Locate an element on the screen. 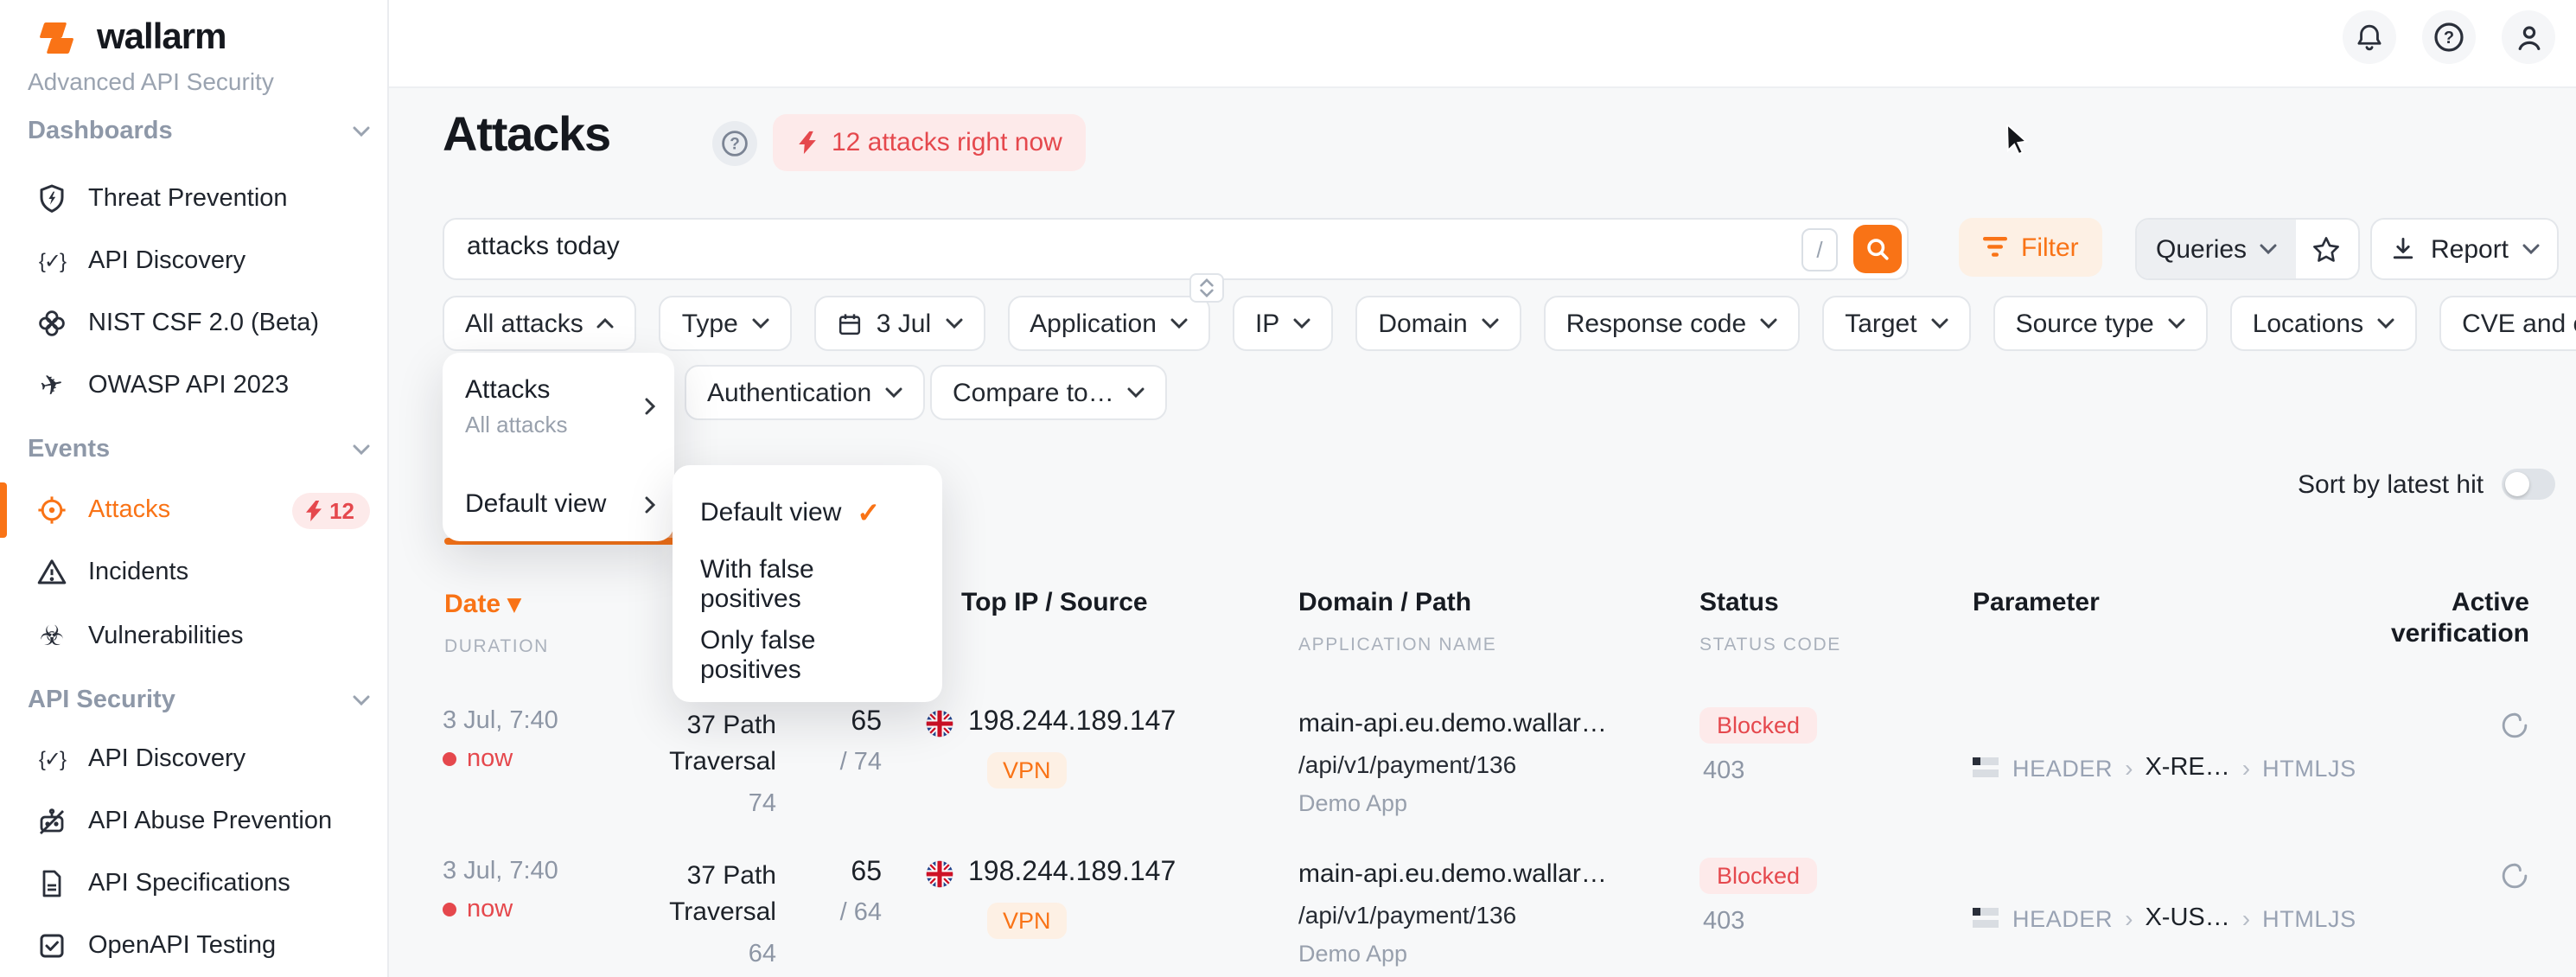  sidebar-item-owasp-api: ✈ OWASP API 2023 is located at coordinates (193, 385).